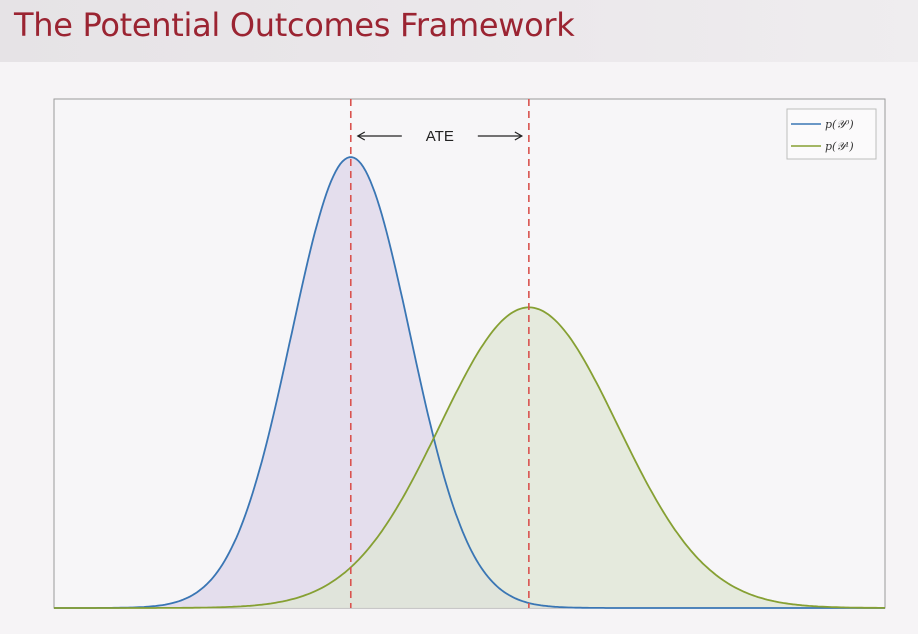 The height and width of the screenshot is (634, 918). I want to click on ate-arrow-left, so click(379, 136).